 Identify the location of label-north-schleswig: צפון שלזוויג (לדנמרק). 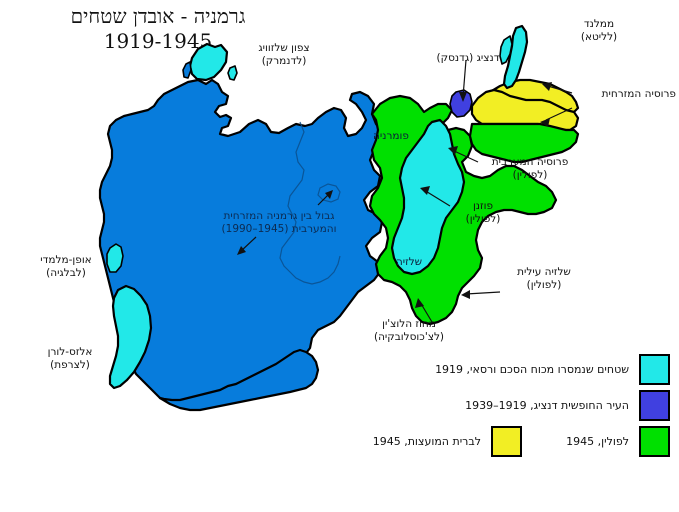
(284, 55).